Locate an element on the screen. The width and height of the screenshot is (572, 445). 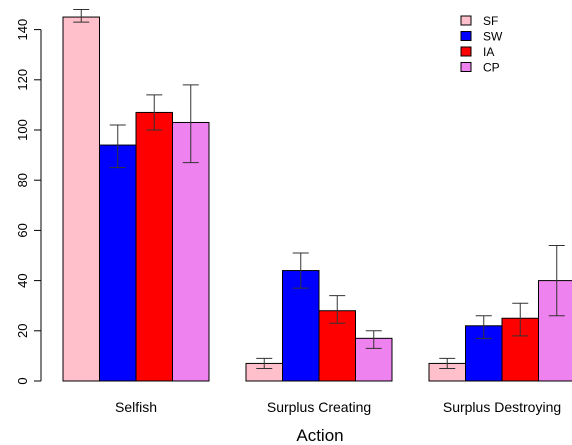
legend-swatch-sw is located at coordinates (466, 36).